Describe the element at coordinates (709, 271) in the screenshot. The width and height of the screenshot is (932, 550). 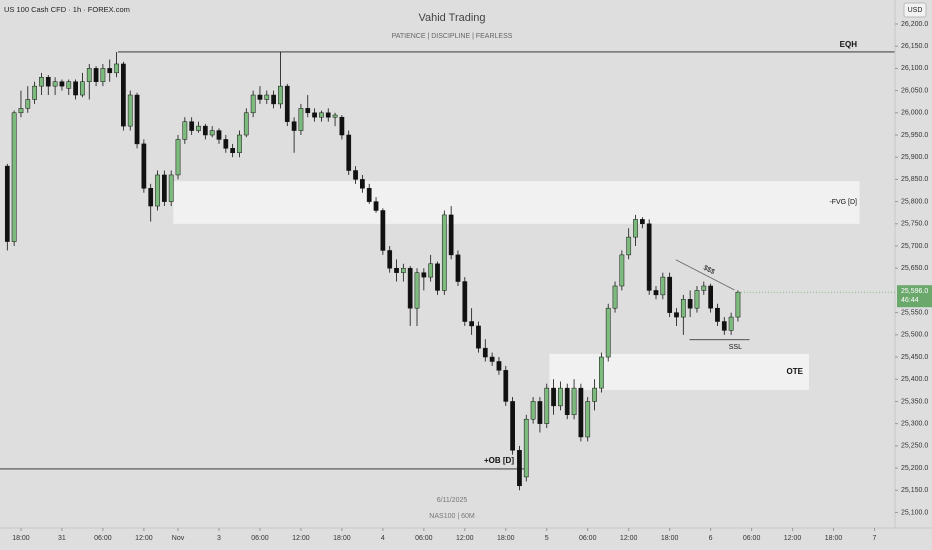
I see `trendline-label: $$$` at that location.